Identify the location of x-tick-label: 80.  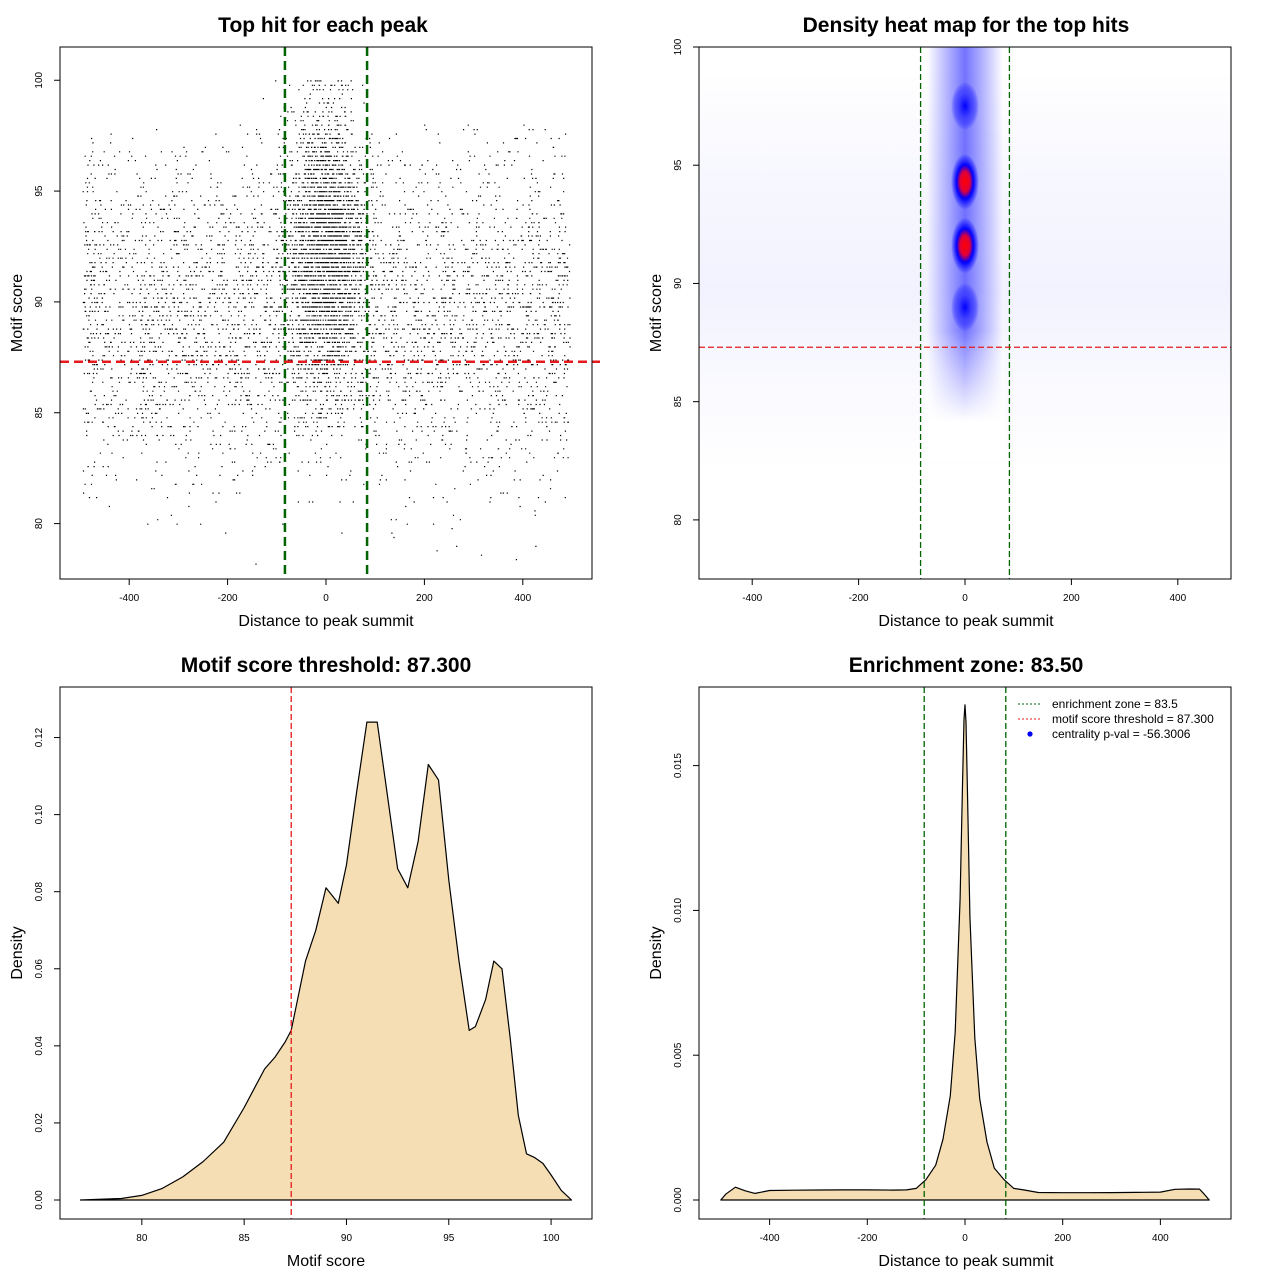
(142, 1238).